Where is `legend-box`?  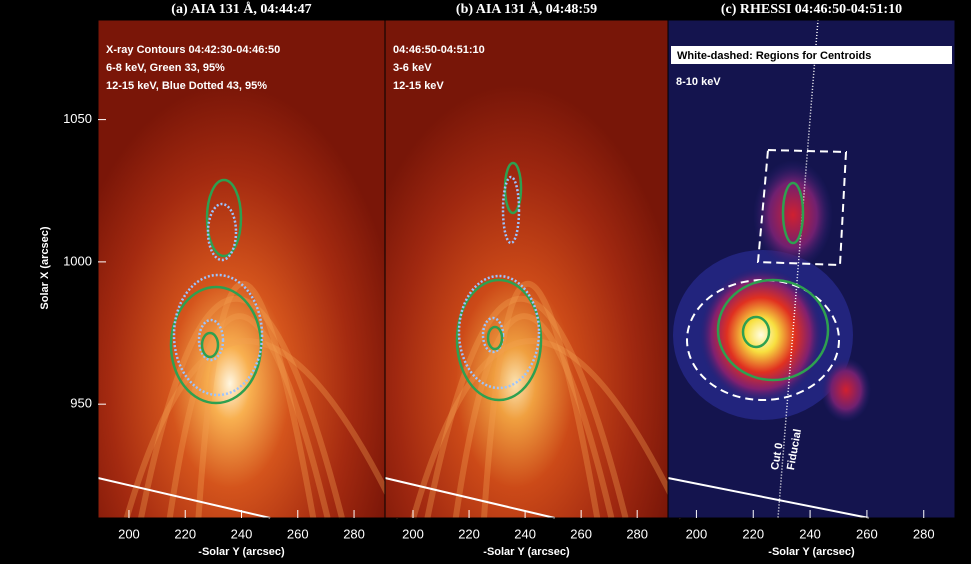 legend-box is located at coordinates (811, 55).